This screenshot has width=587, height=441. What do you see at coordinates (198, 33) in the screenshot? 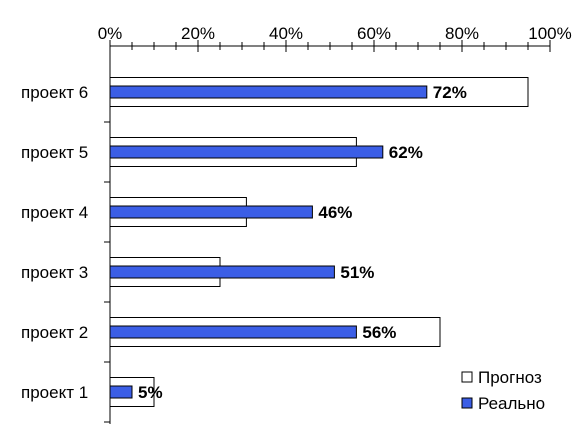
I see `x-tick-label: 20%` at bounding box center [198, 33].